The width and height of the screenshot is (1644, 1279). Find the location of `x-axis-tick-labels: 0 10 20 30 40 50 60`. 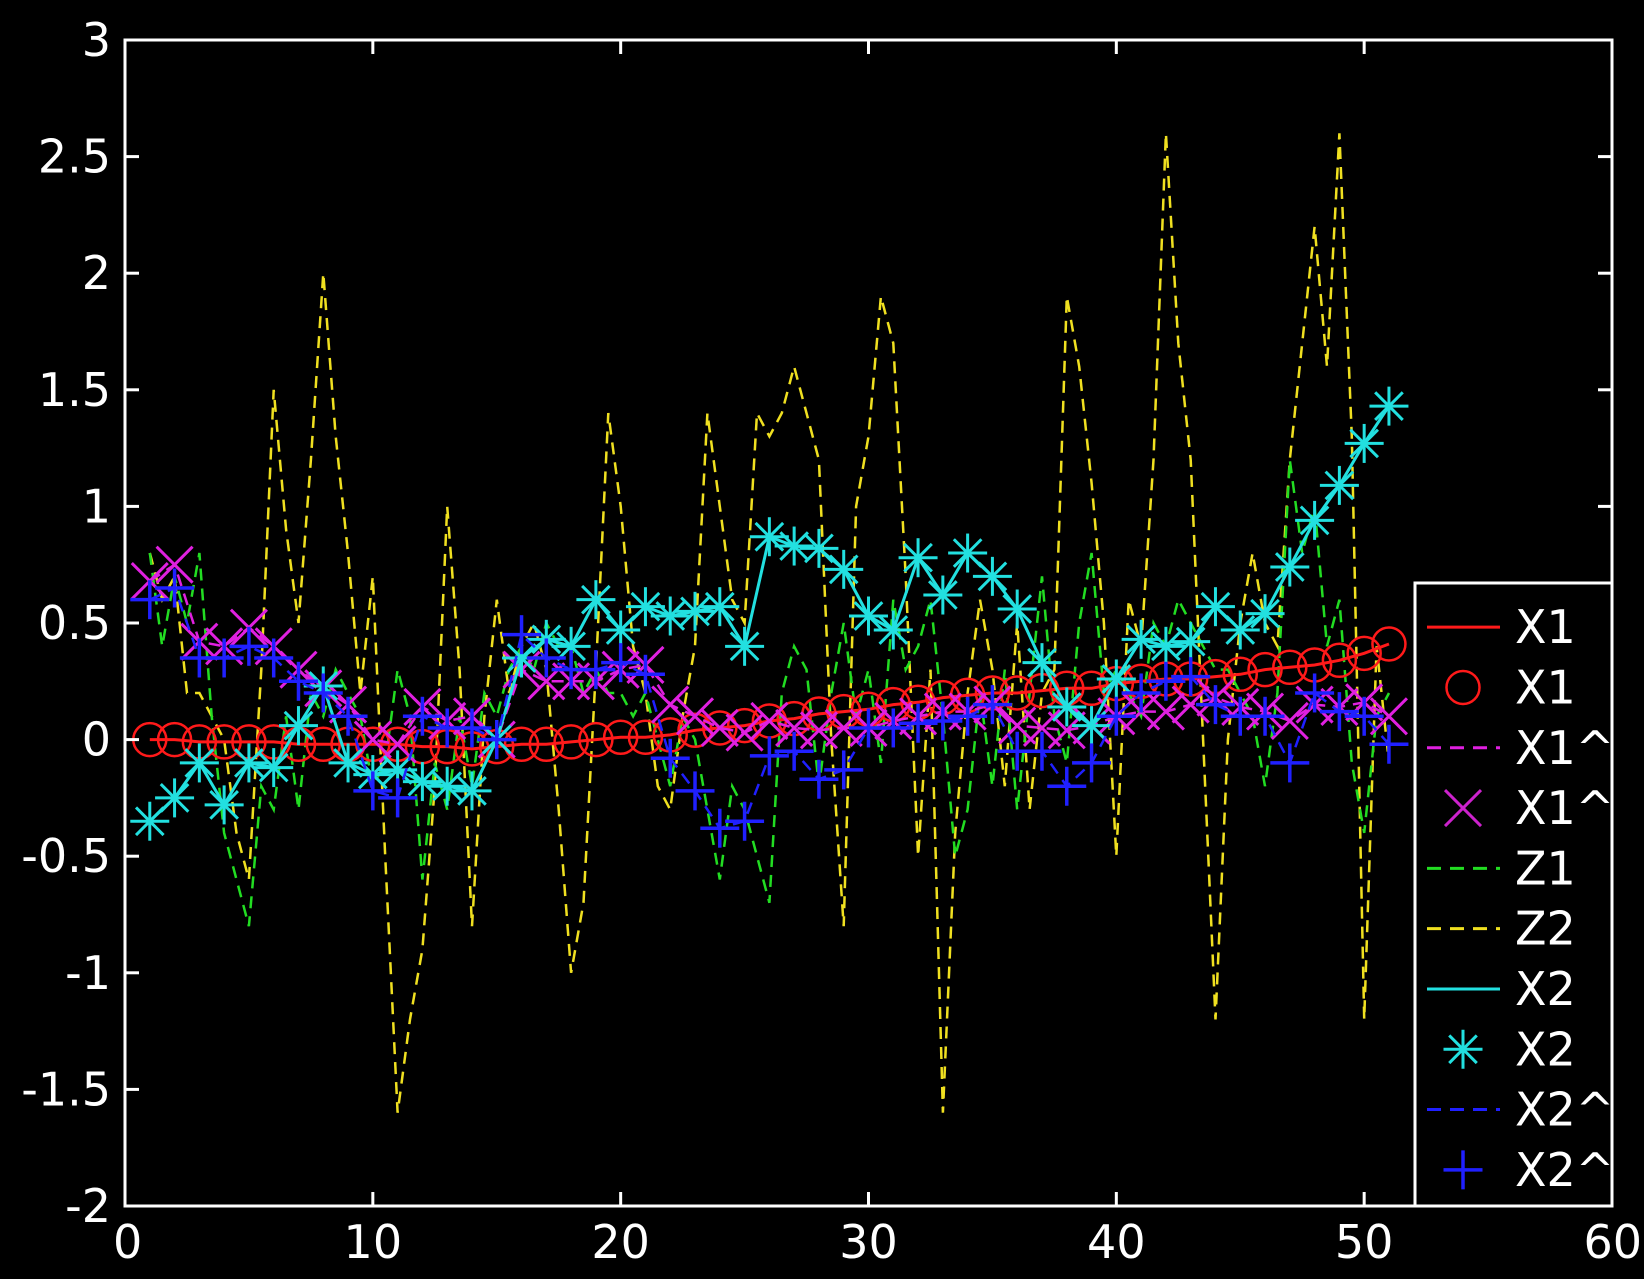

x-axis-tick-labels: 0 10 20 30 40 50 60 is located at coordinates (877, 1242).